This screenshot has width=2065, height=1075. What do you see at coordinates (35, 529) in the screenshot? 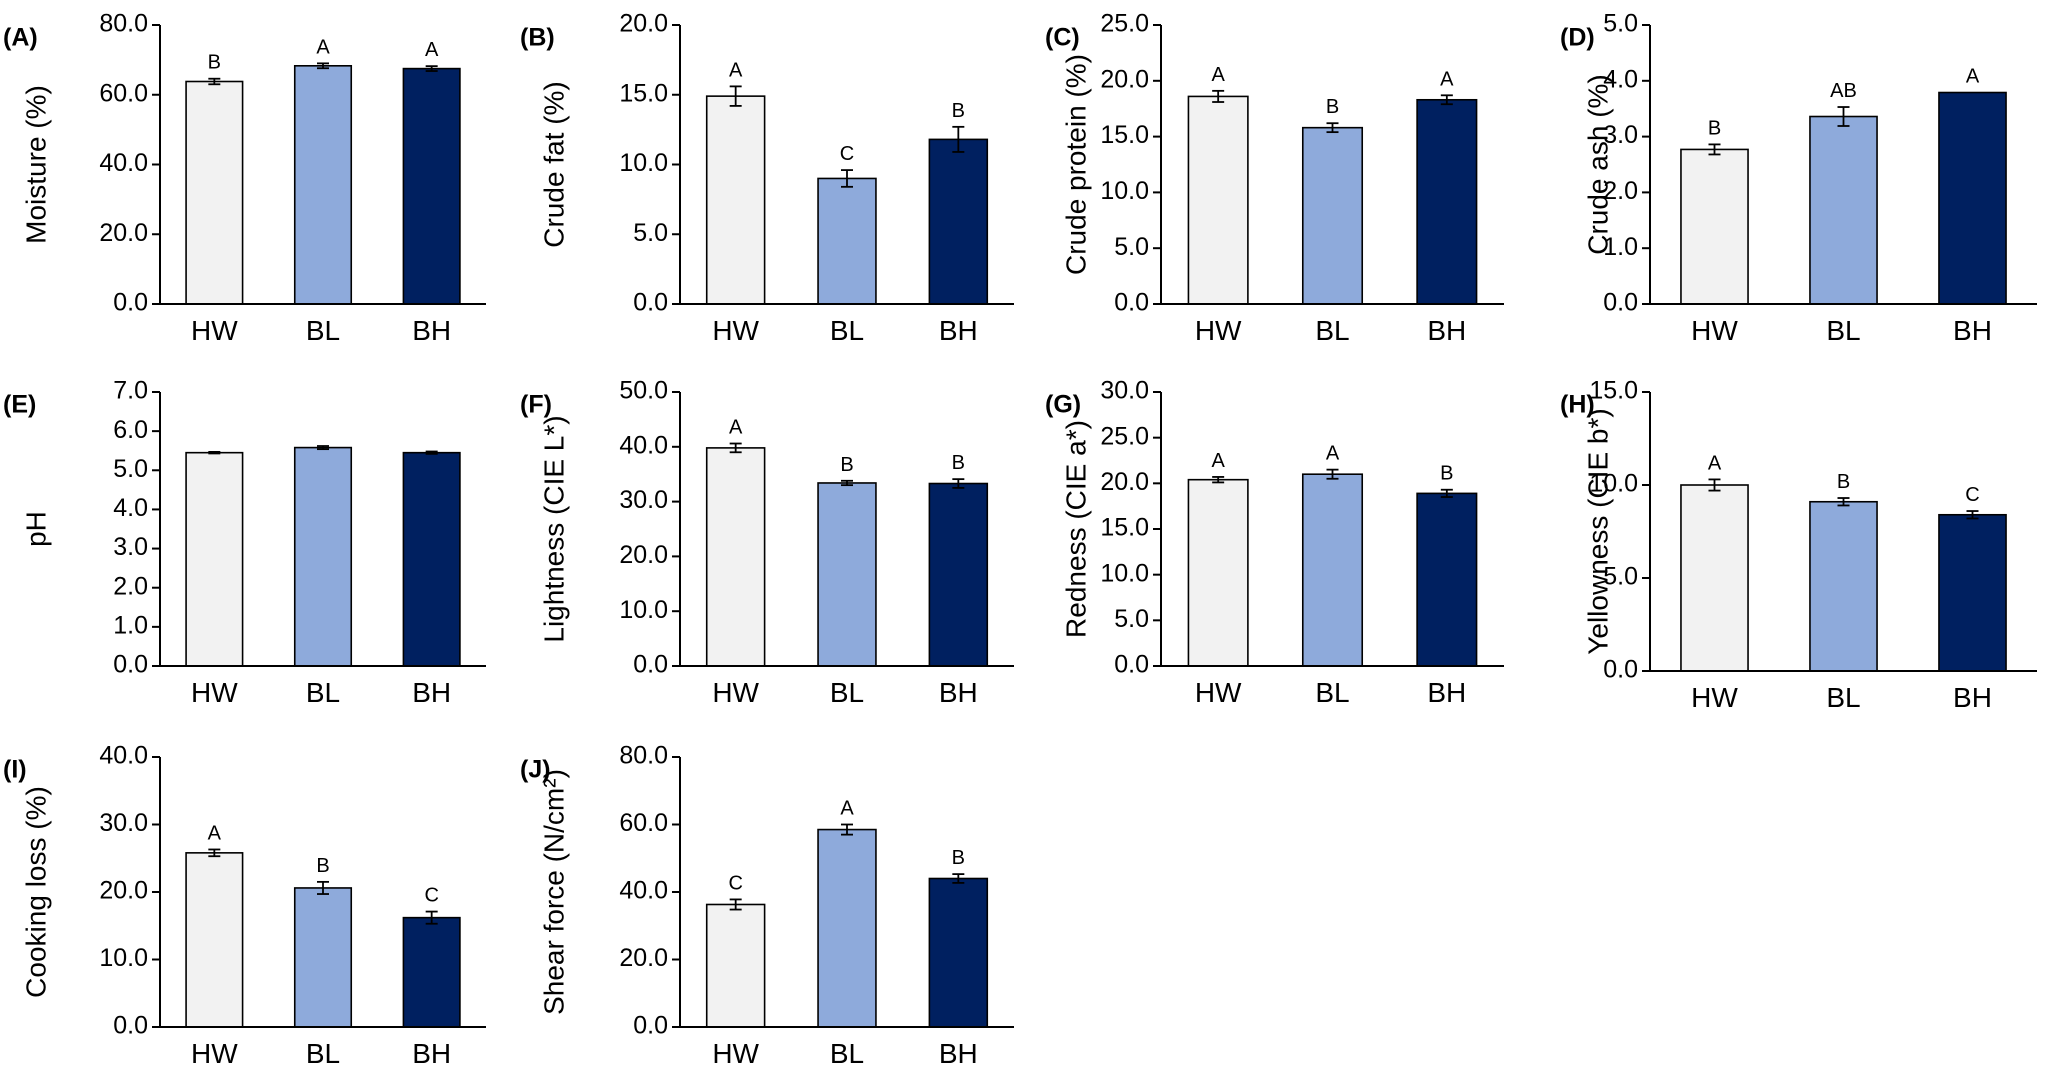
I see `y-axis-title: pH` at bounding box center [35, 529].